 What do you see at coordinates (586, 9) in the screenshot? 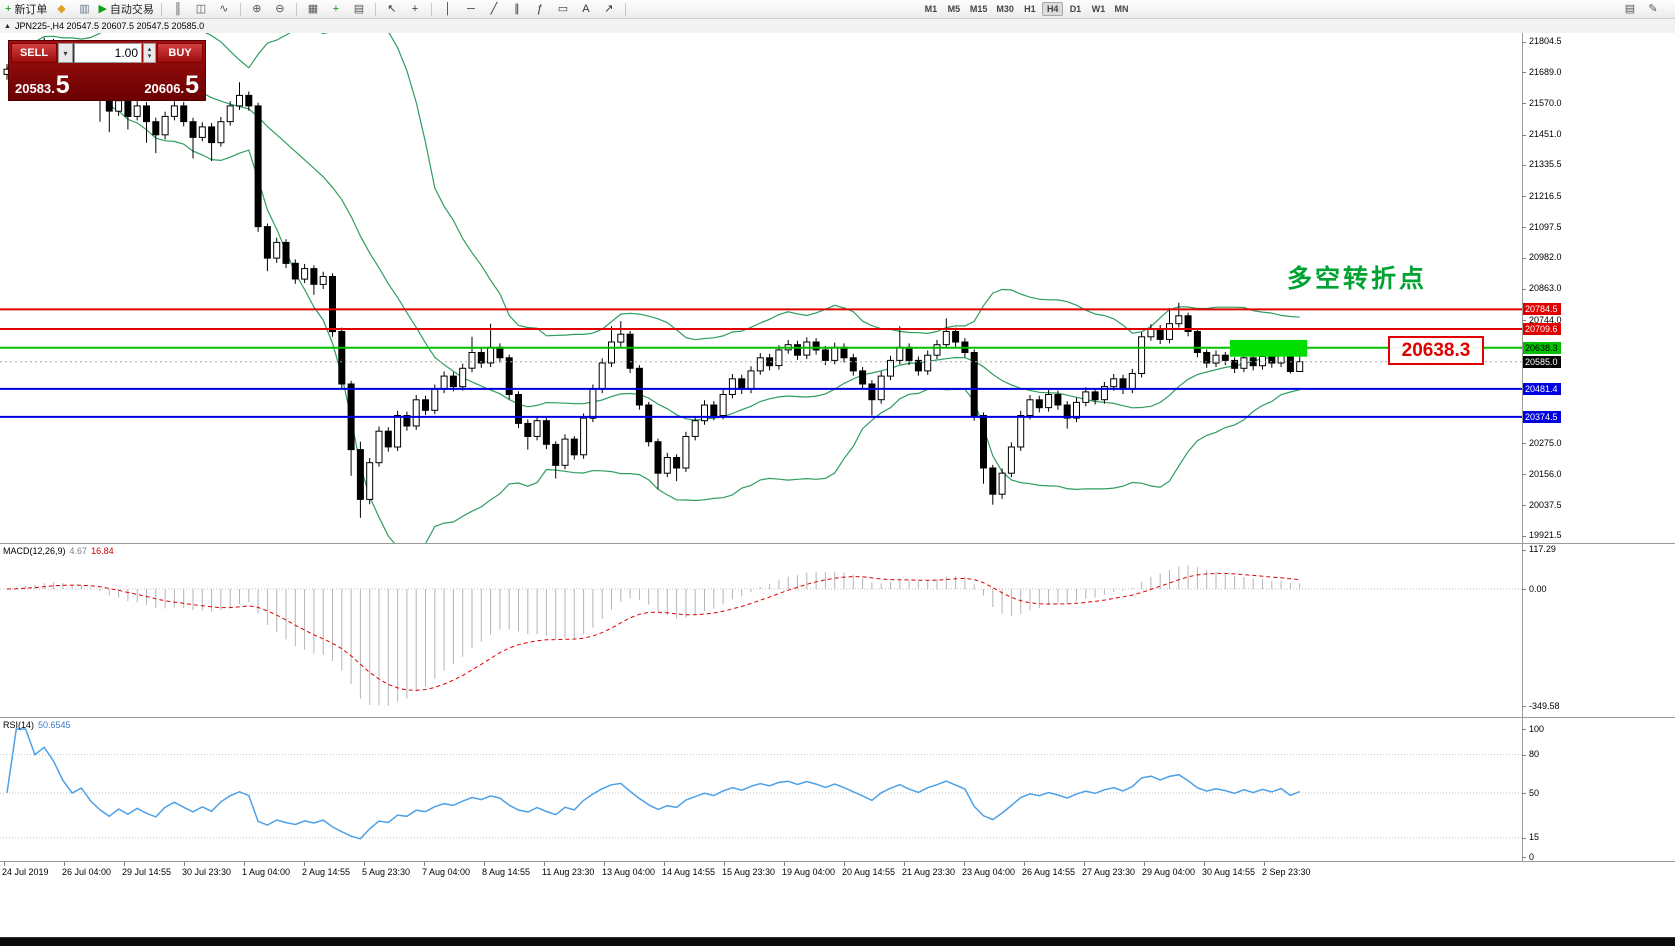
I see `text-icon: A` at bounding box center [586, 9].